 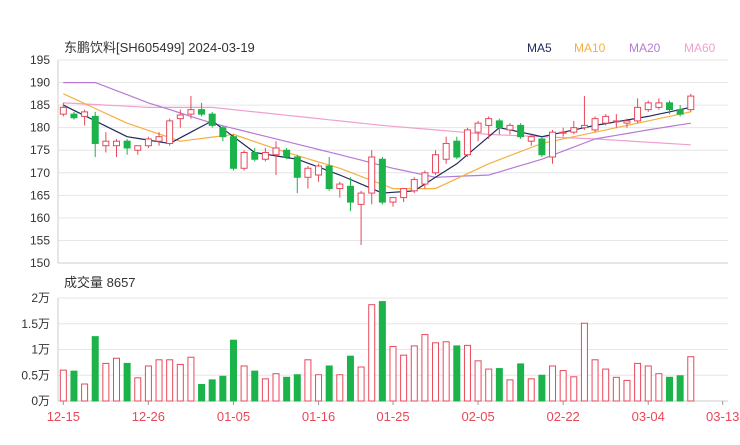 What do you see at coordinates (40, 350) in the screenshot?
I see `volume-tick-label: 1万` at bounding box center [40, 350].